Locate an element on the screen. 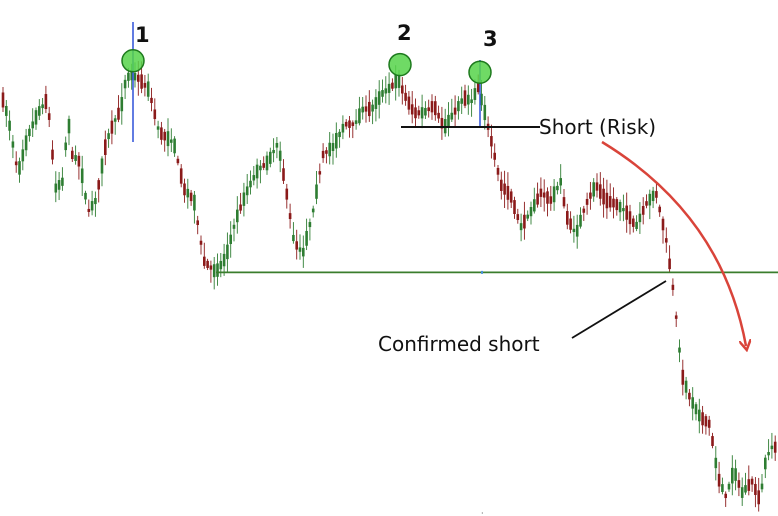 The image size is (778, 516). confirmed-short-pointer is located at coordinates (619, 309).